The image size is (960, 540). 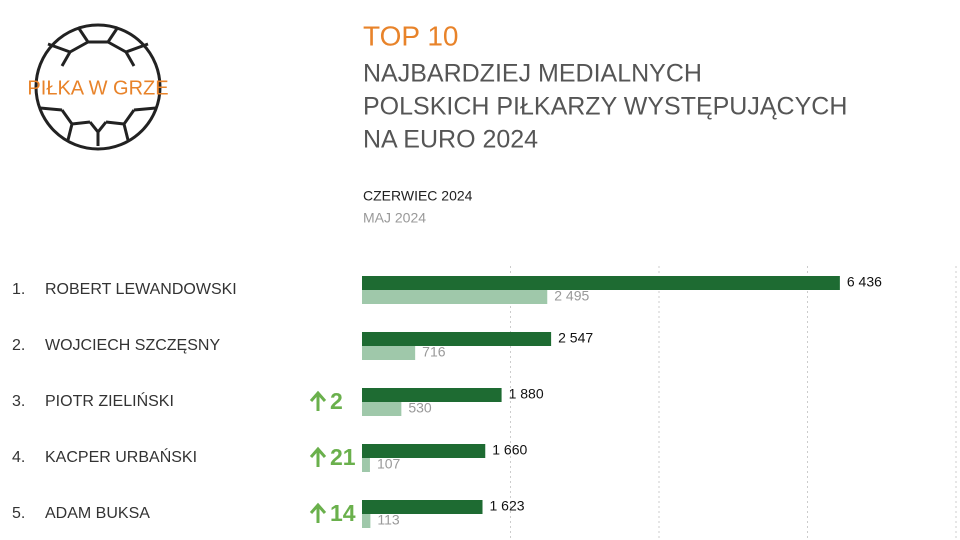 I want to click on logo-lines-top, so click(x=98, y=46).